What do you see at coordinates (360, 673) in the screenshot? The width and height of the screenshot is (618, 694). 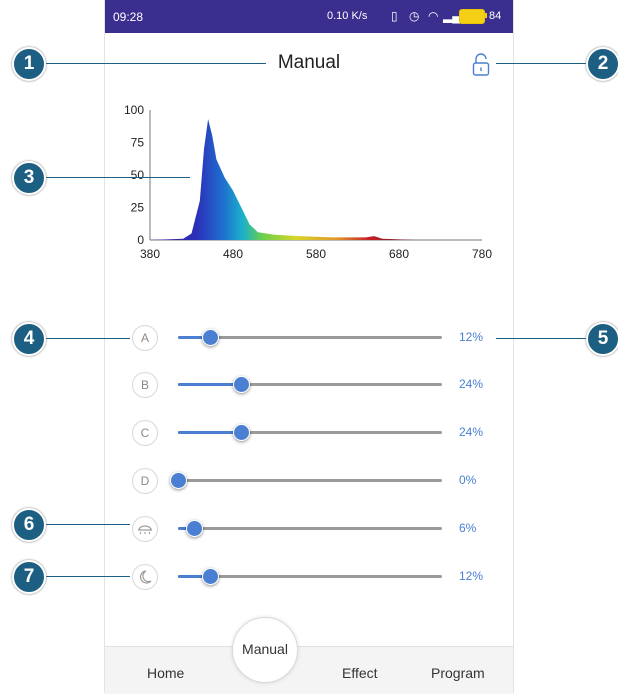 I see `nav-effect: Effect` at bounding box center [360, 673].